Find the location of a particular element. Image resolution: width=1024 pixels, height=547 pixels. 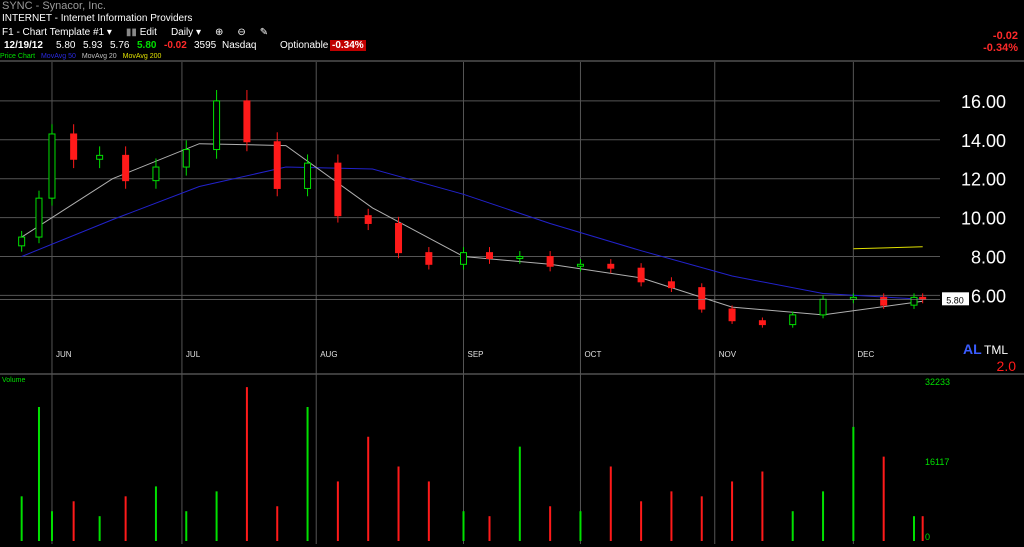

template-dropdown: F1 - Chart Template #1 ▾ is located at coordinates (57, 32).